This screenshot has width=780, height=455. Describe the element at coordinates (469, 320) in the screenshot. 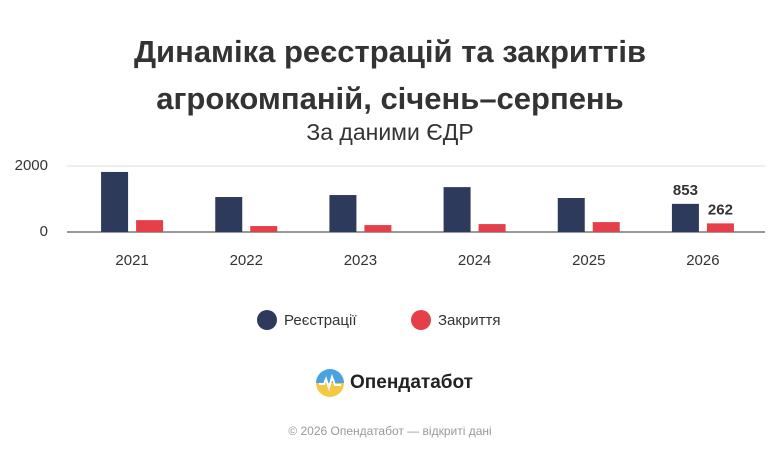

I see `legend-label: Закриття` at that location.